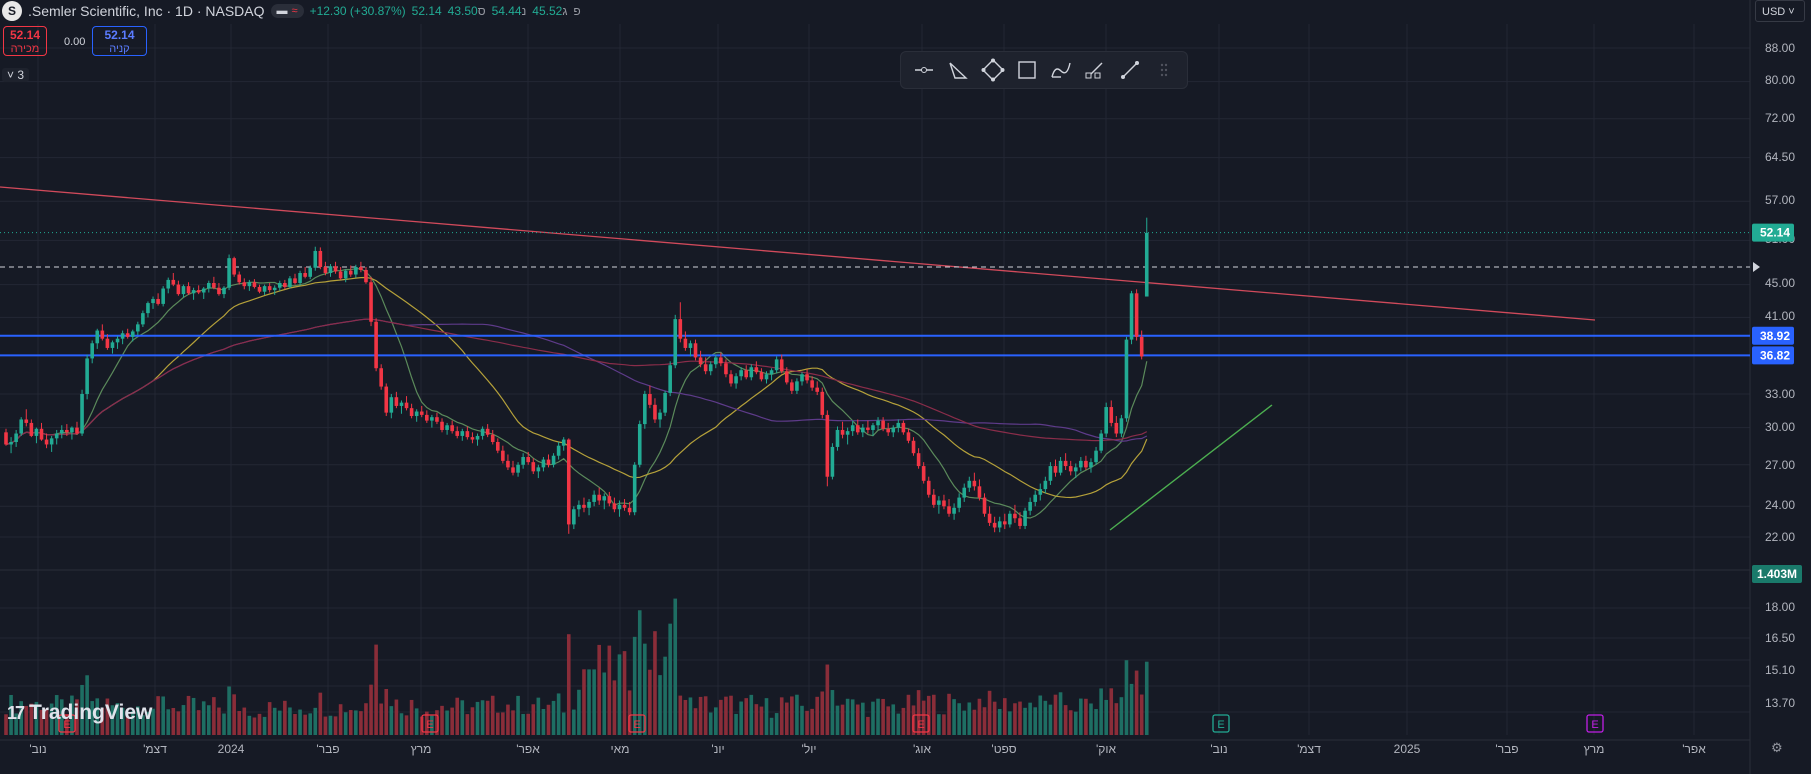 Image resolution: width=1811 pixels, height=774 pixels. What do you see at coordinates (16, 75) in the screenshot?
I see `indicators-toggle: ˅ 3` at bounding box center [16, 75].